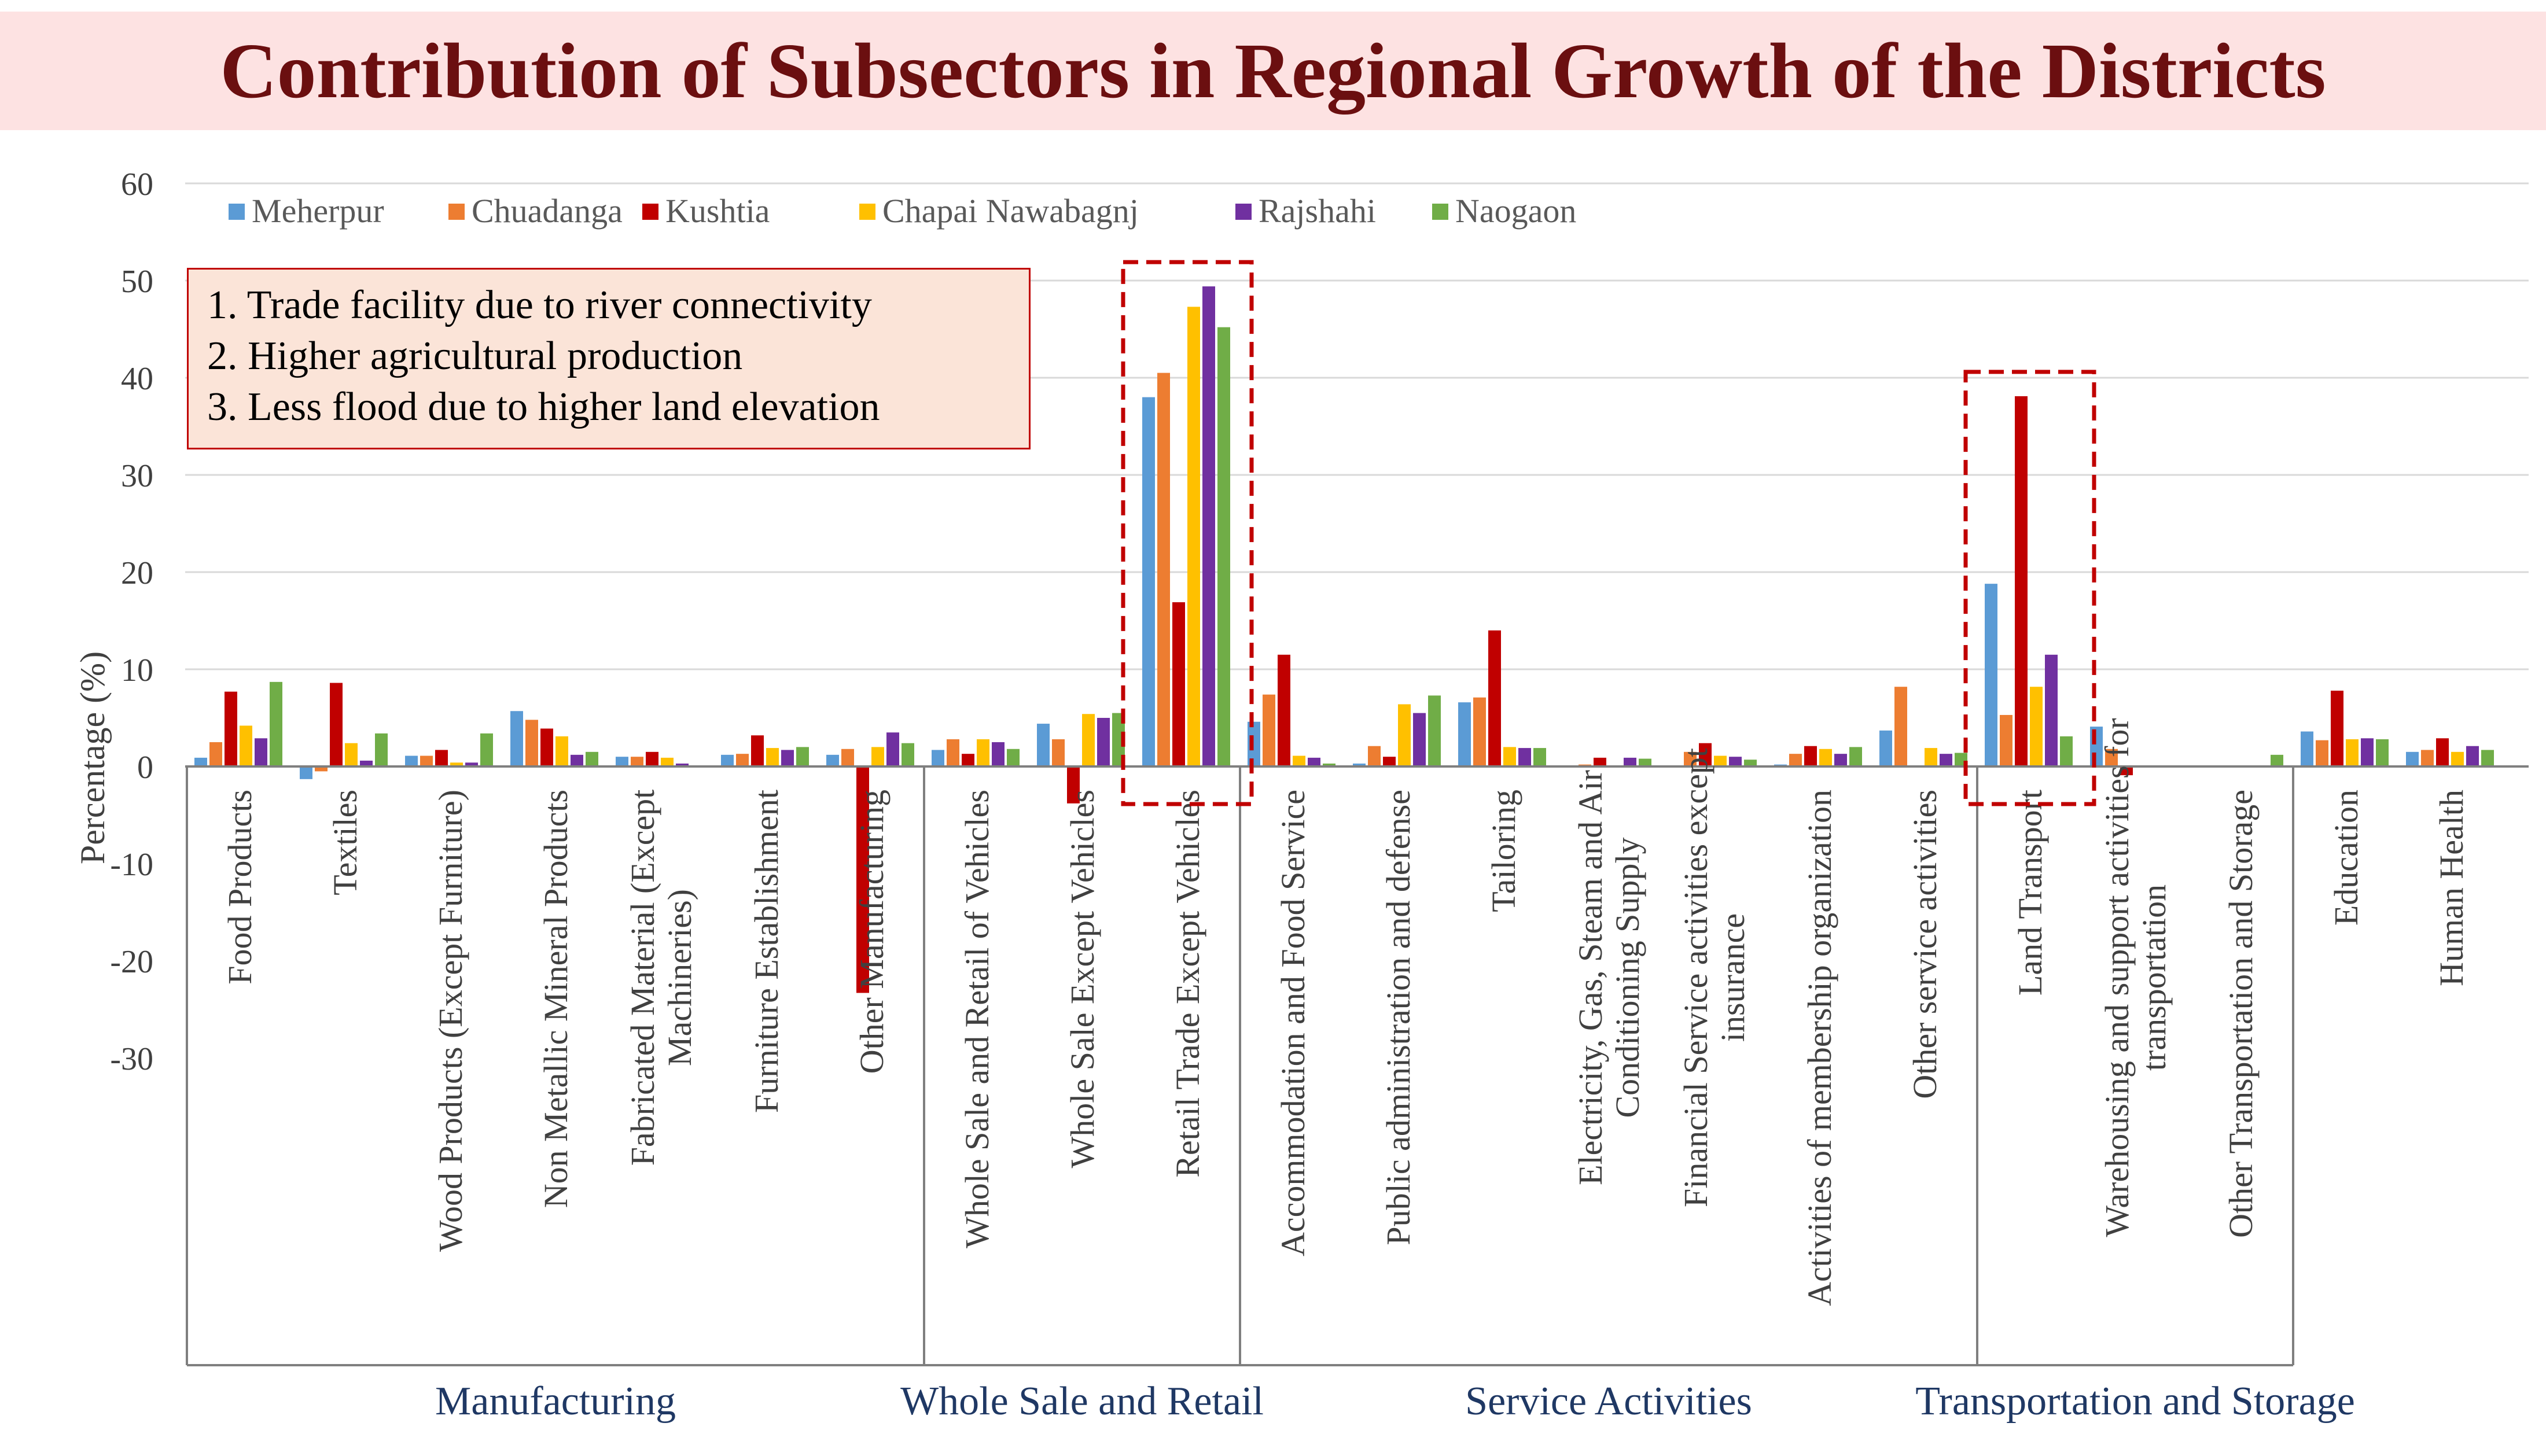 This screenshot has height=1456, width=2546. Describe the element at coordinates (1925, 944) in the screenshot. I see `category-label-line: Other service activities` at that location.